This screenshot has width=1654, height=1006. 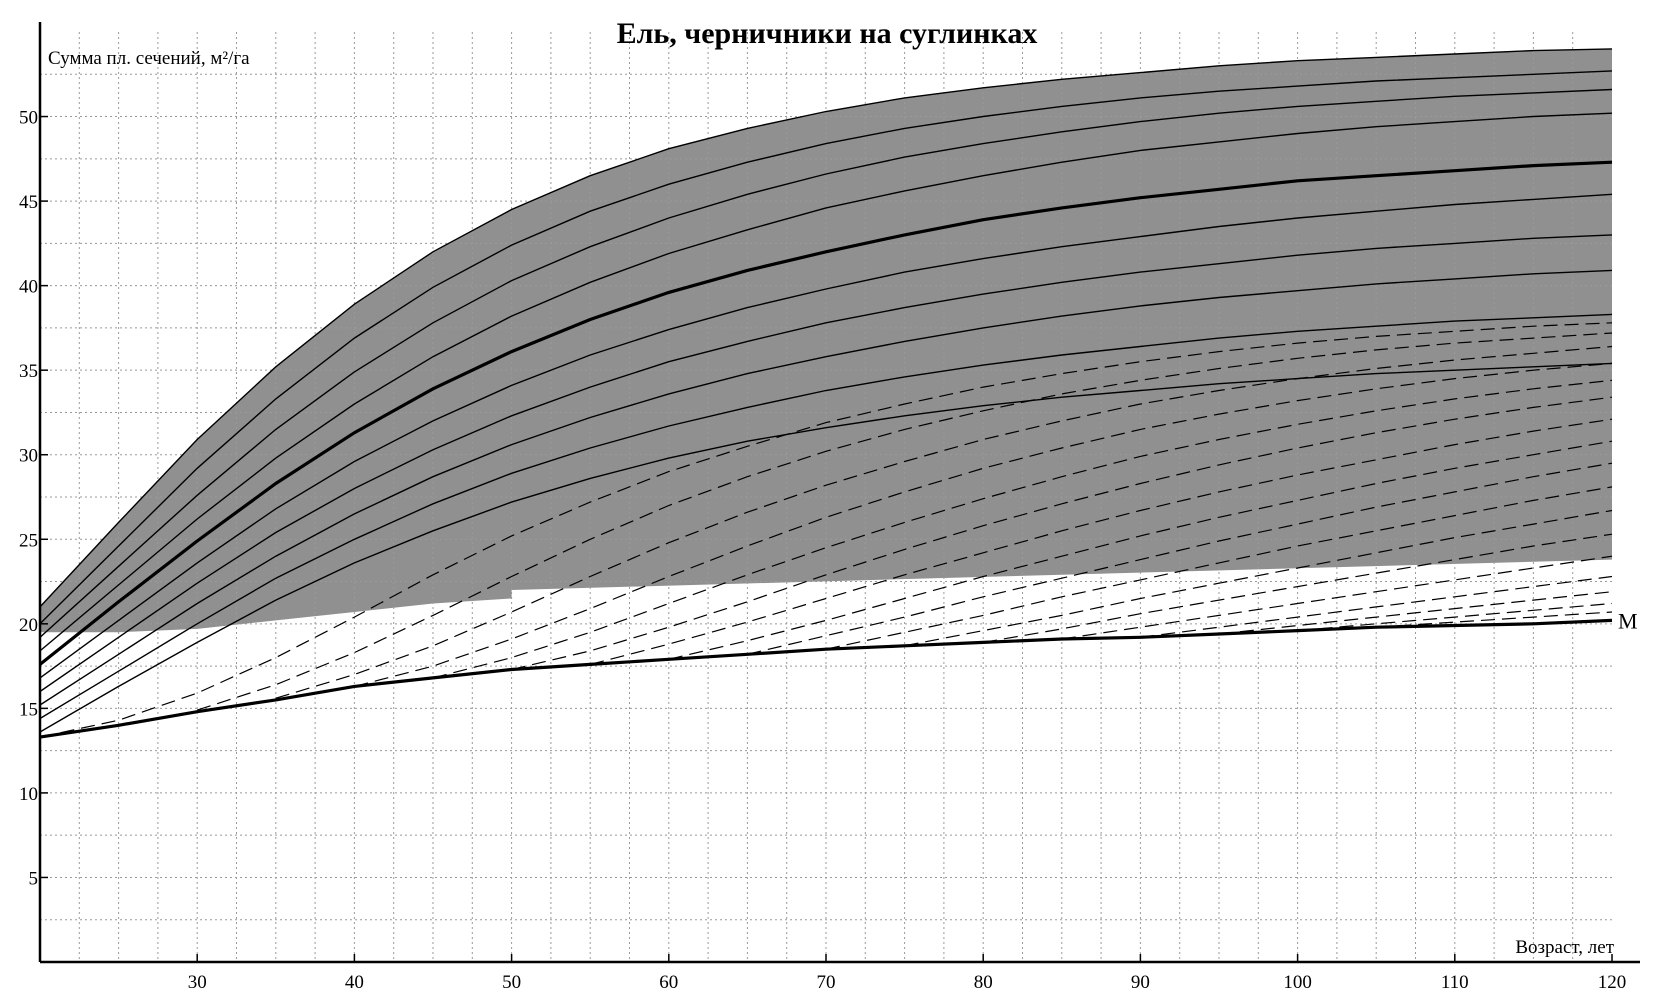 What do you see at coordinates (28, 625) in the screenshot?
I see `y-tick-label: 20` at bounding box center [28, 625].